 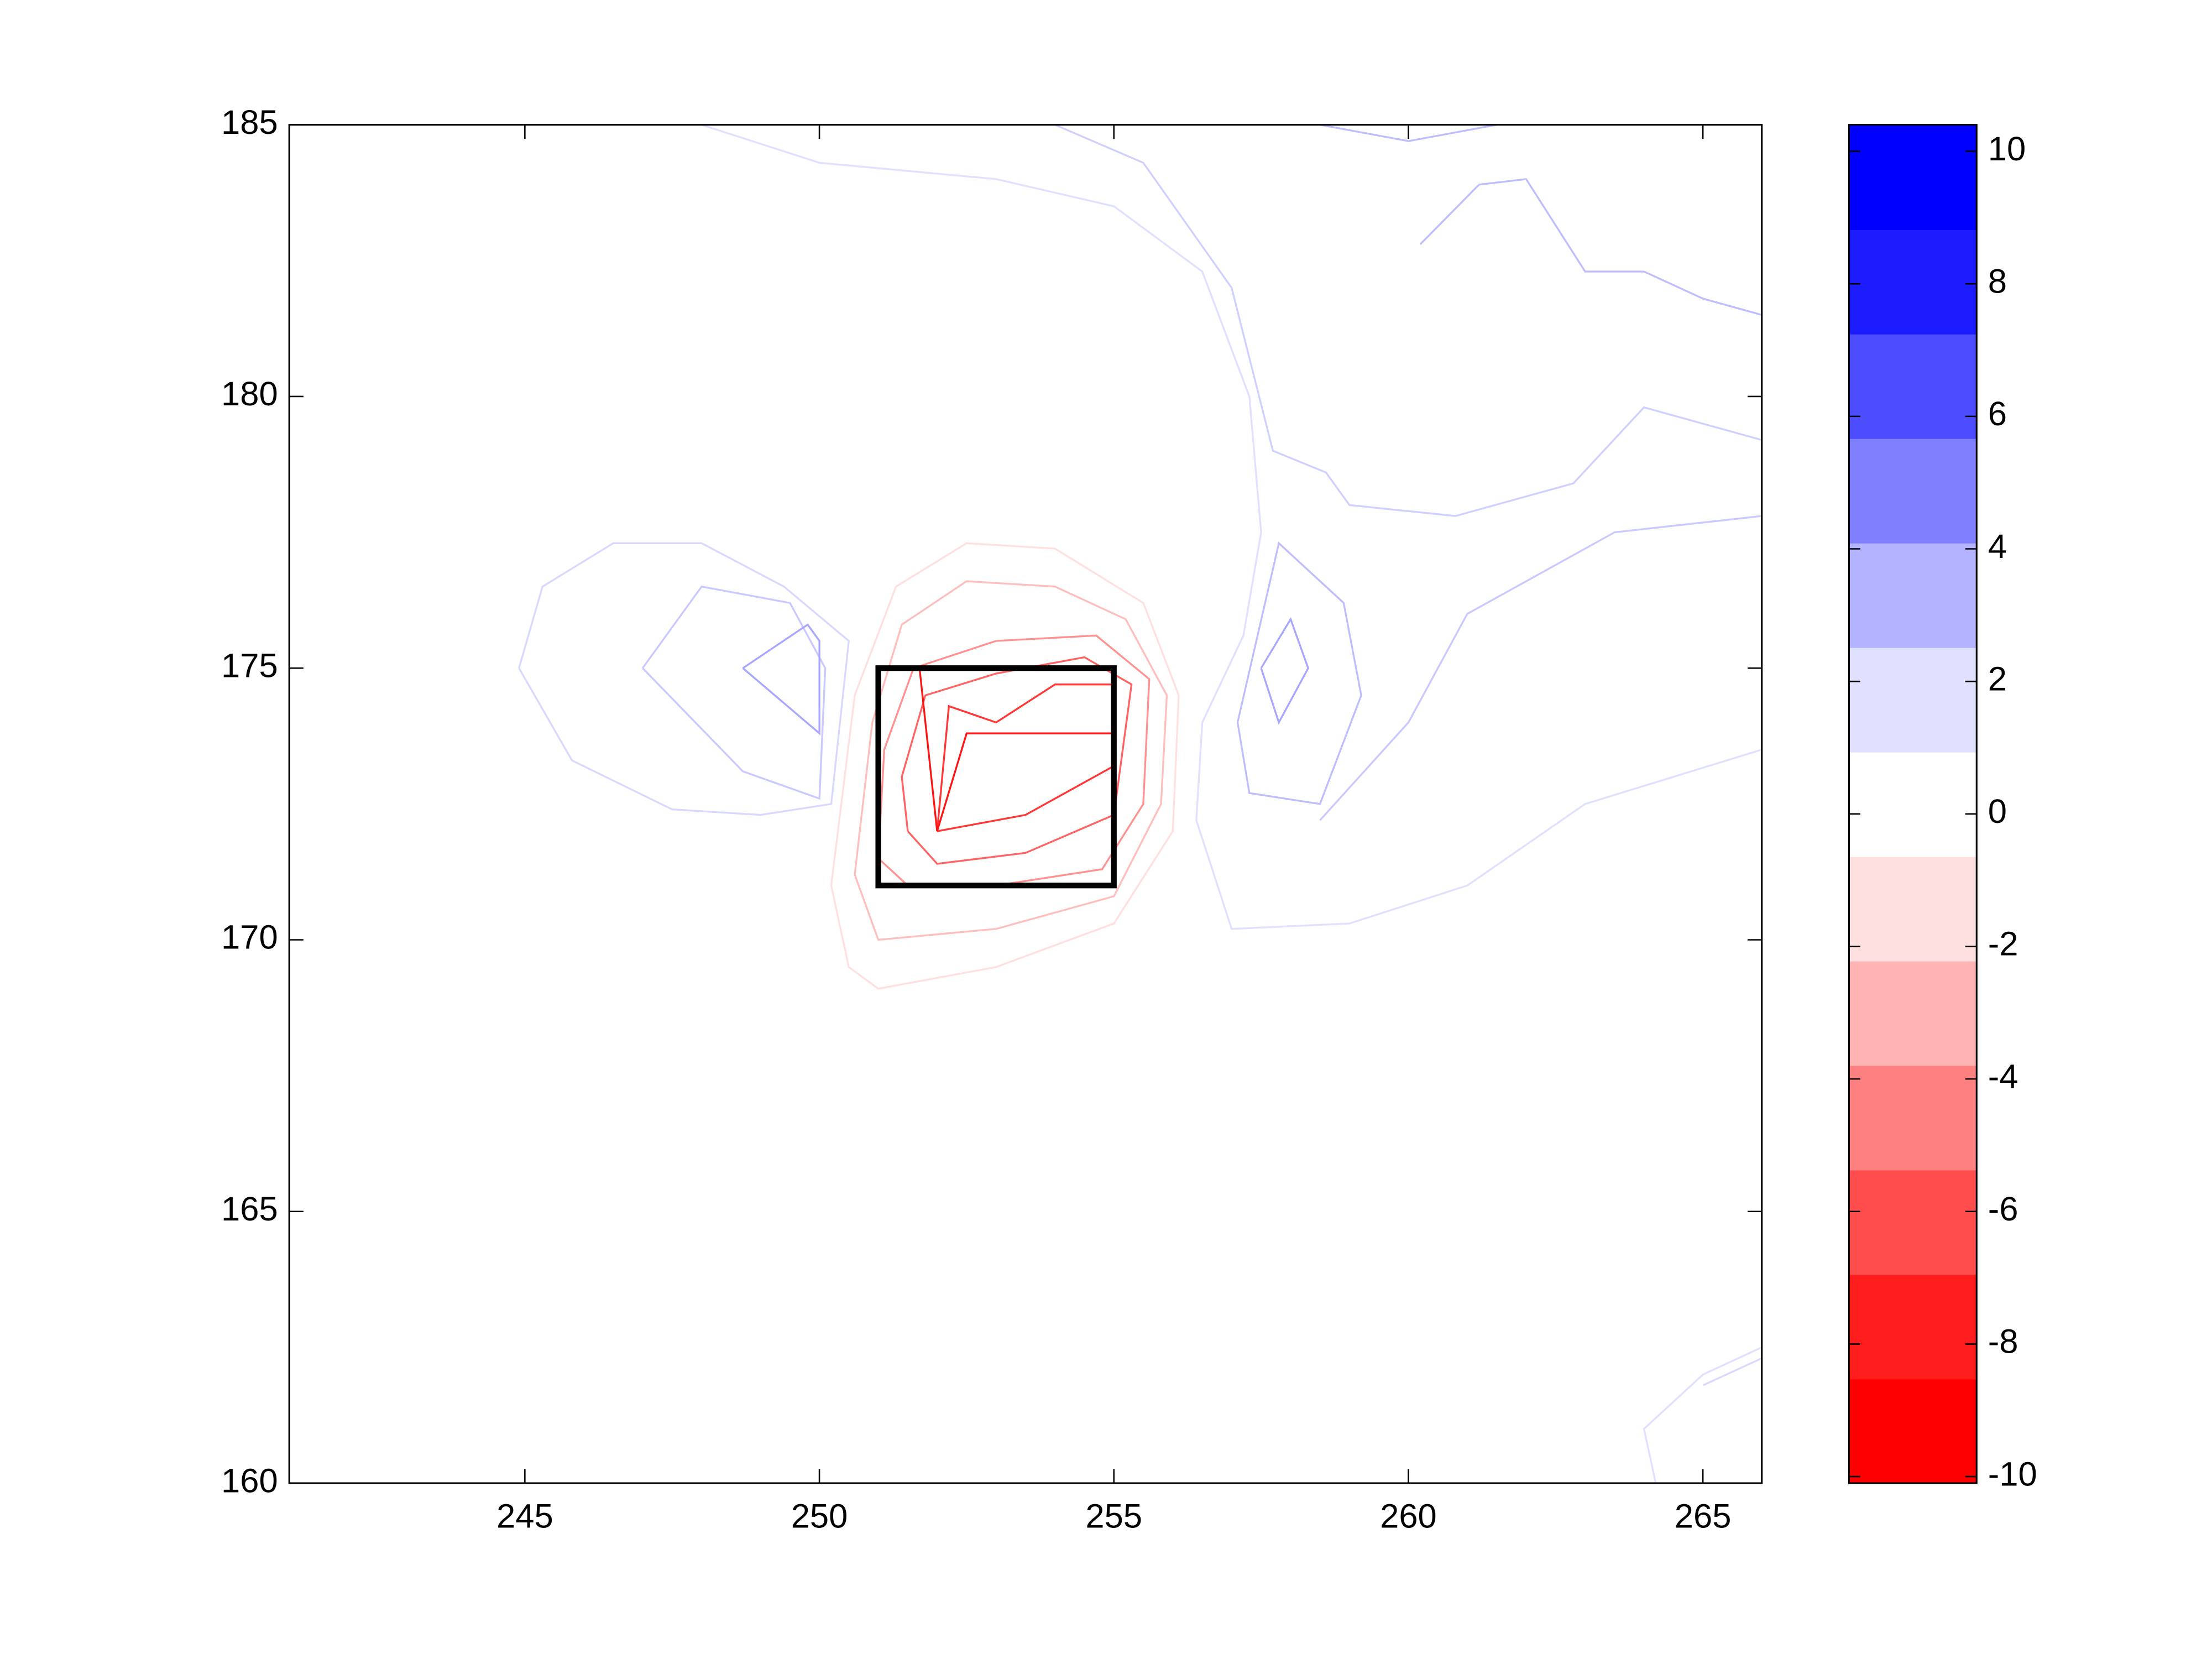 I want to click on colorbar-tick-label: -4, so click(x=2003, y=1076).